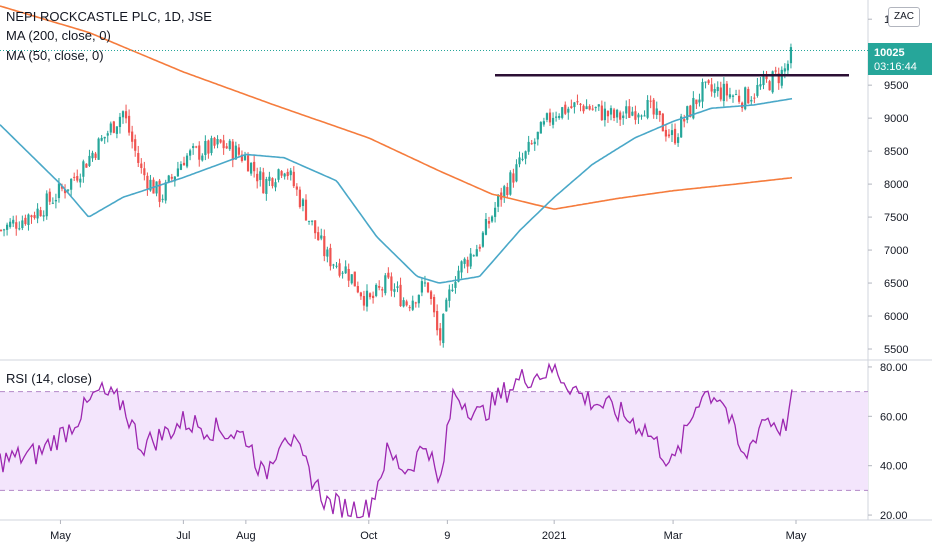 The width and height of the screenshot is (932, 550). Describe the element at coordinates (896, 185) in the screenshot. I see `price-tick-label-5: 8000` at that location.